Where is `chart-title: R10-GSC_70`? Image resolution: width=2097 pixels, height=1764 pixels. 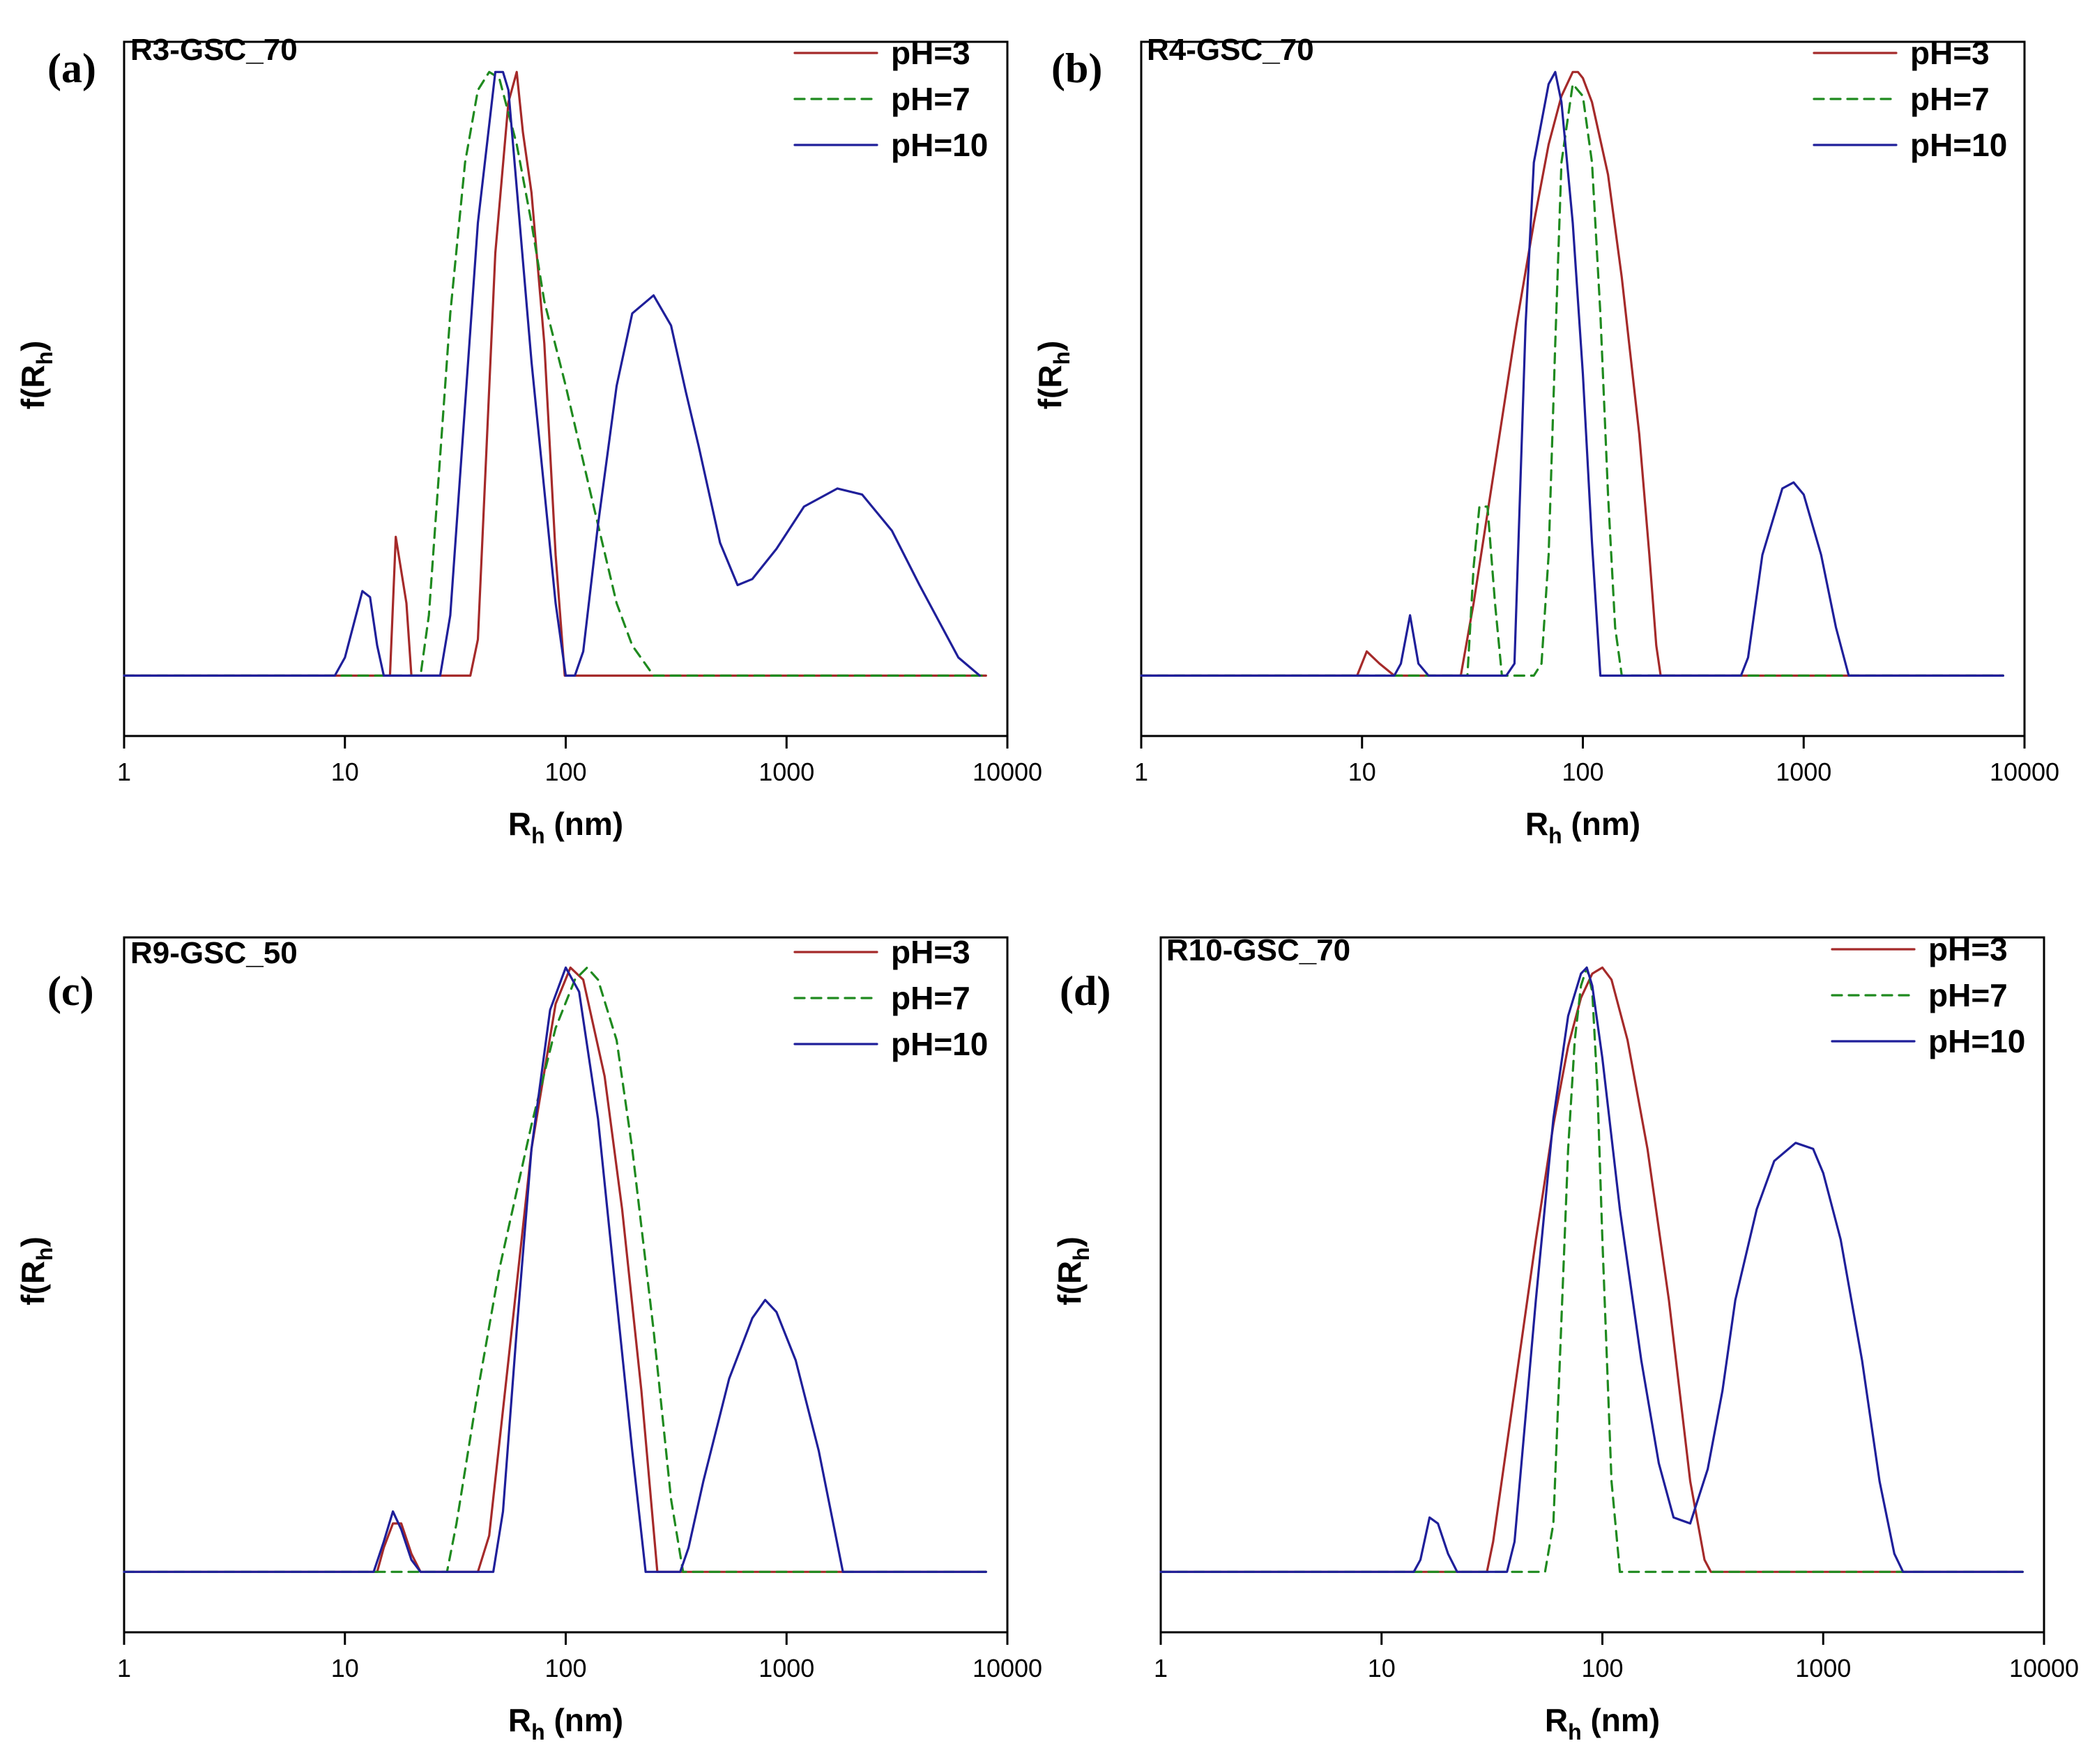
chart-title: R10-GSC_70 is located at coordinates (1258, 950).